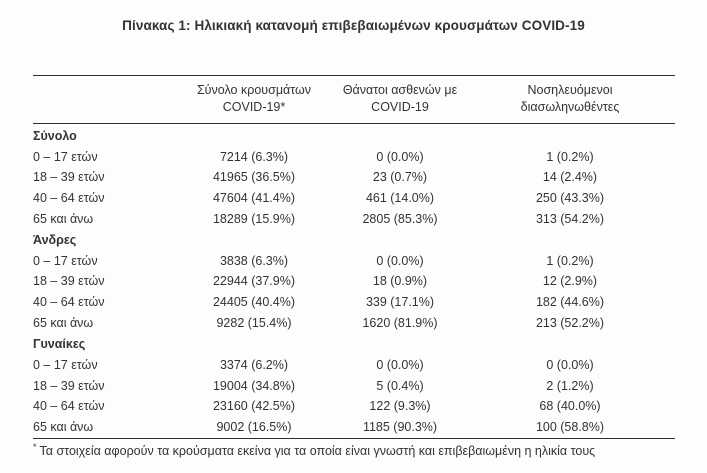 The width and height of the screenshot is (707, 473). I want to click on group-label: Σύνολο, so click(55, 135).